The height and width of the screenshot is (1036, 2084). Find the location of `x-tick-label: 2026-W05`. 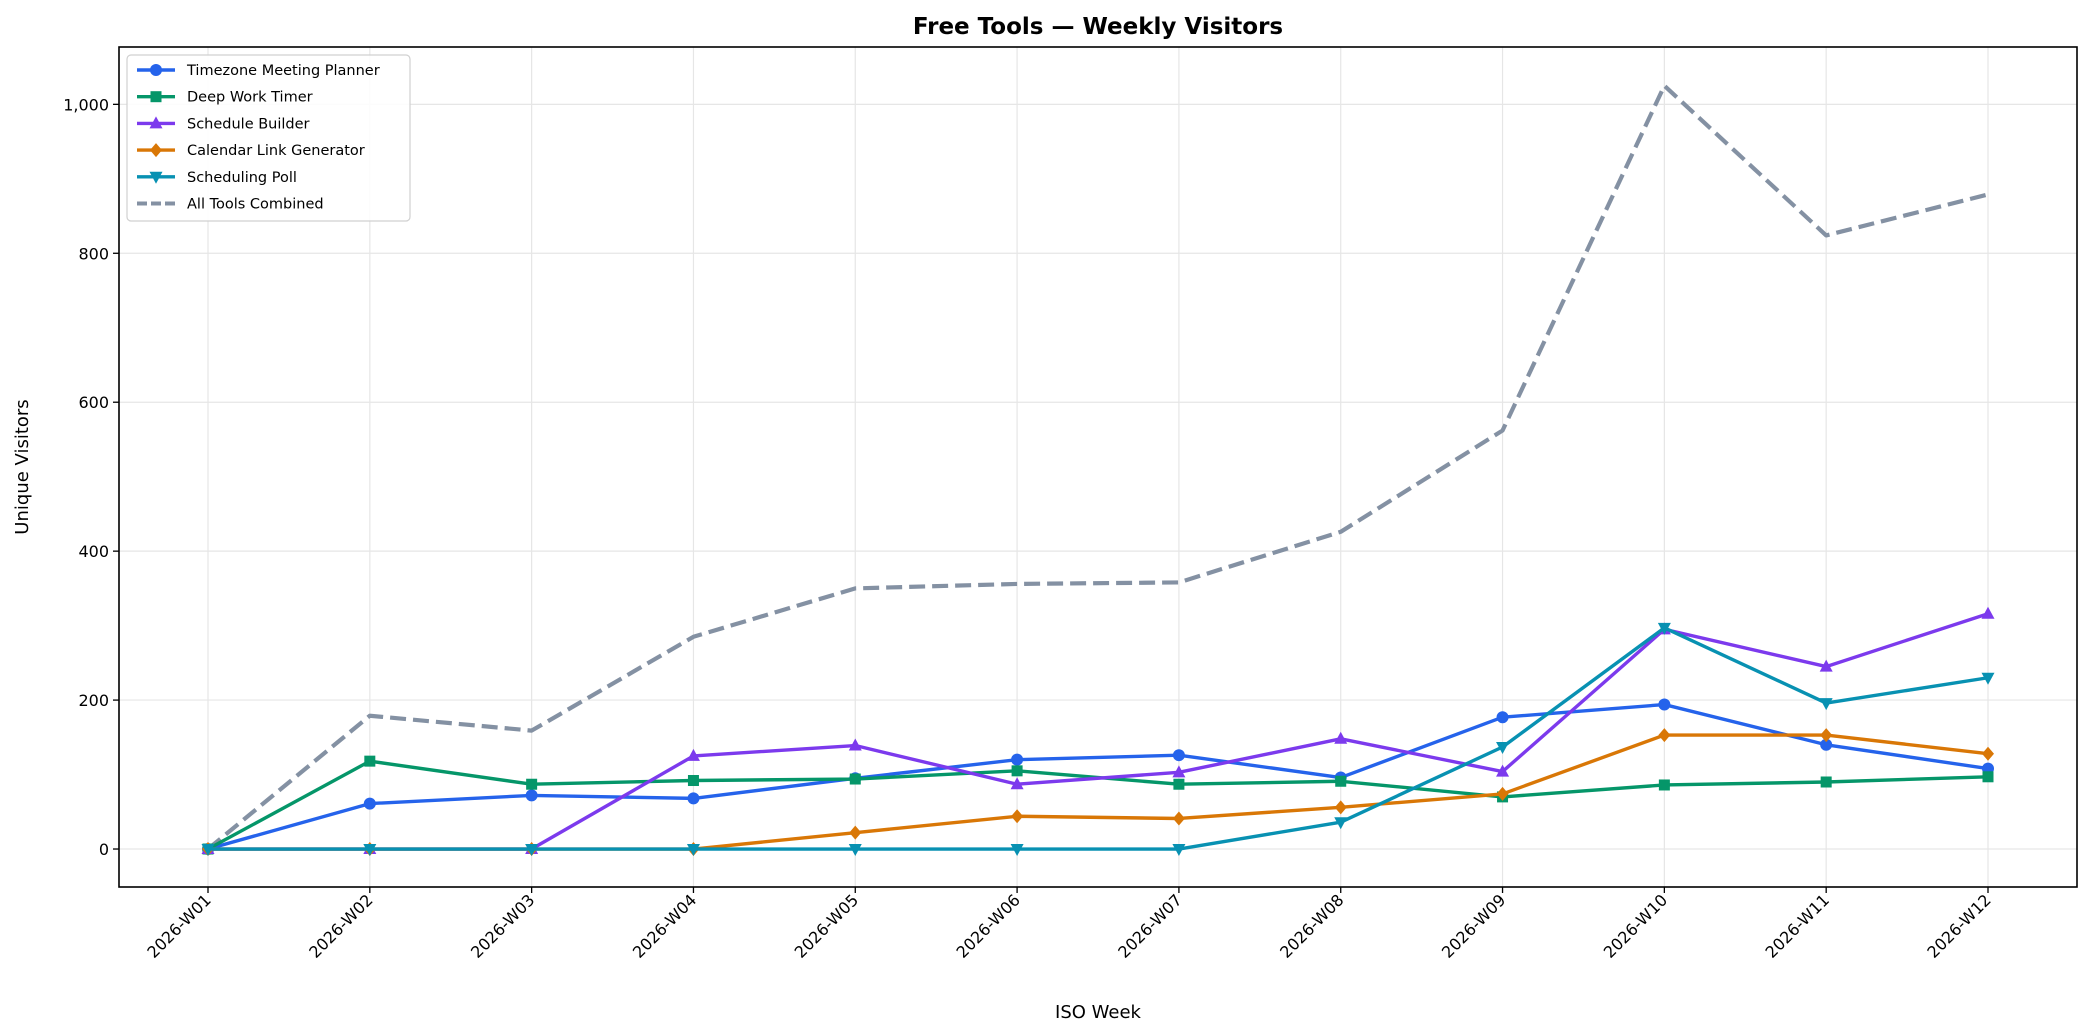

x-tick-label: 2026-W05 is located at coordinates (826, 925).